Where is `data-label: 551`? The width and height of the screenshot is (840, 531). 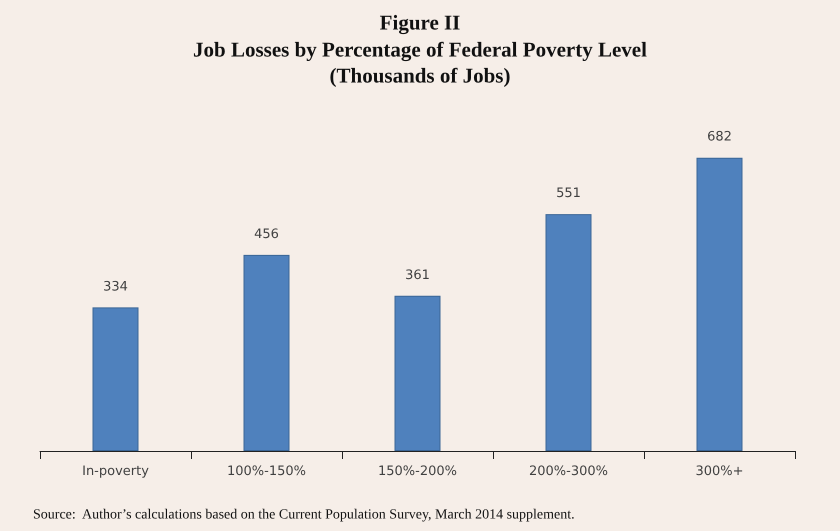 data-label: 551 is located at coordinates (568, 194).